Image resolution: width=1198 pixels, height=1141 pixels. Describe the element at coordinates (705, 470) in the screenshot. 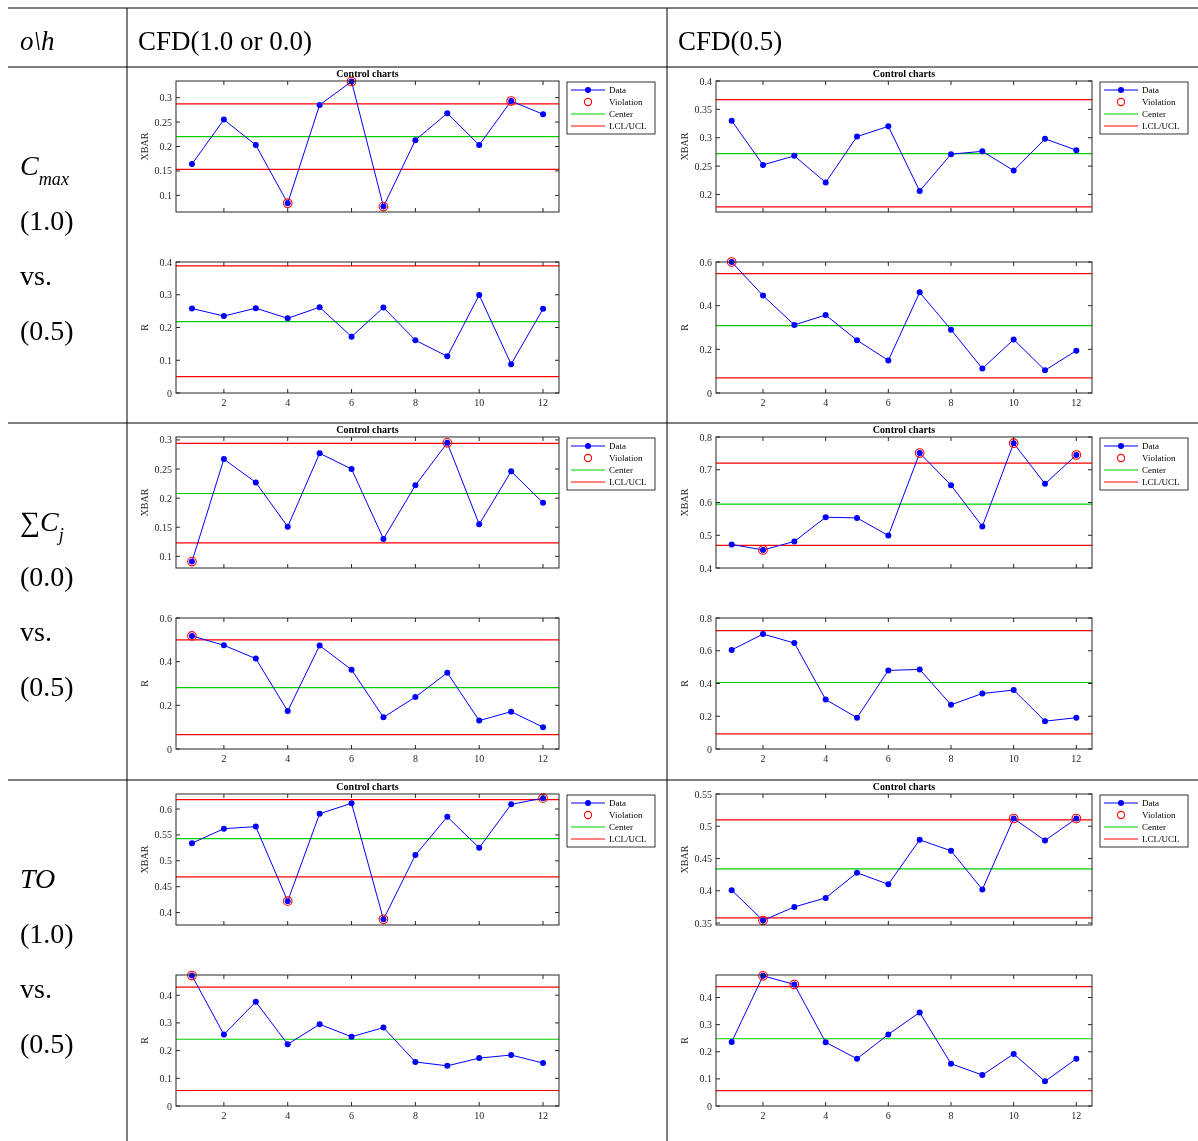

I see `y-tick-label: 0.7` at that location.